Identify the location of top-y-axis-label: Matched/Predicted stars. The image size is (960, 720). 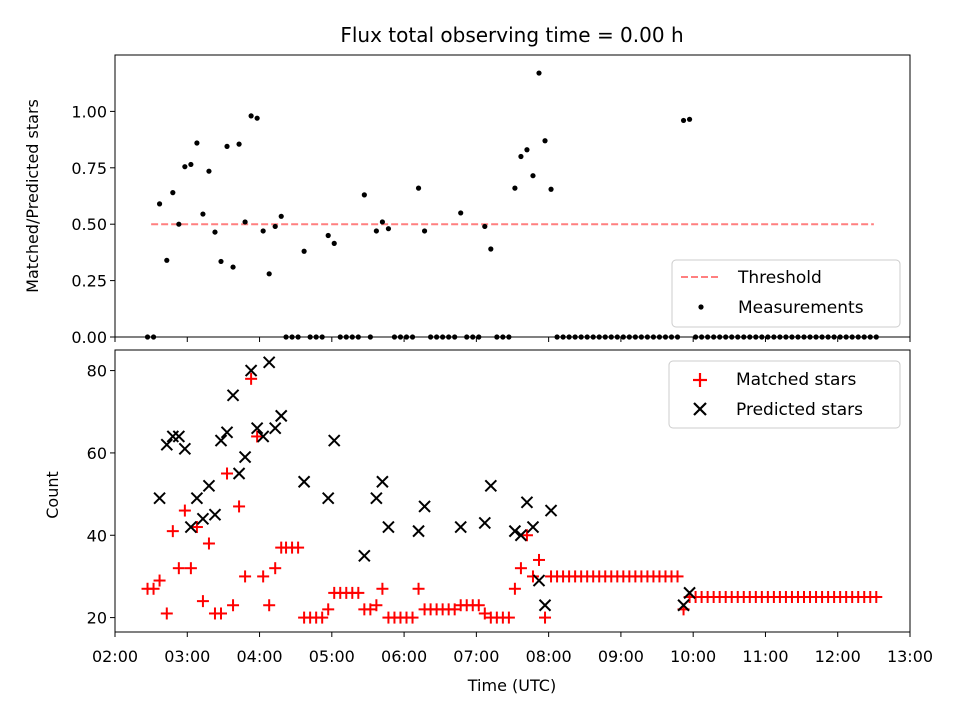
(32, 196).